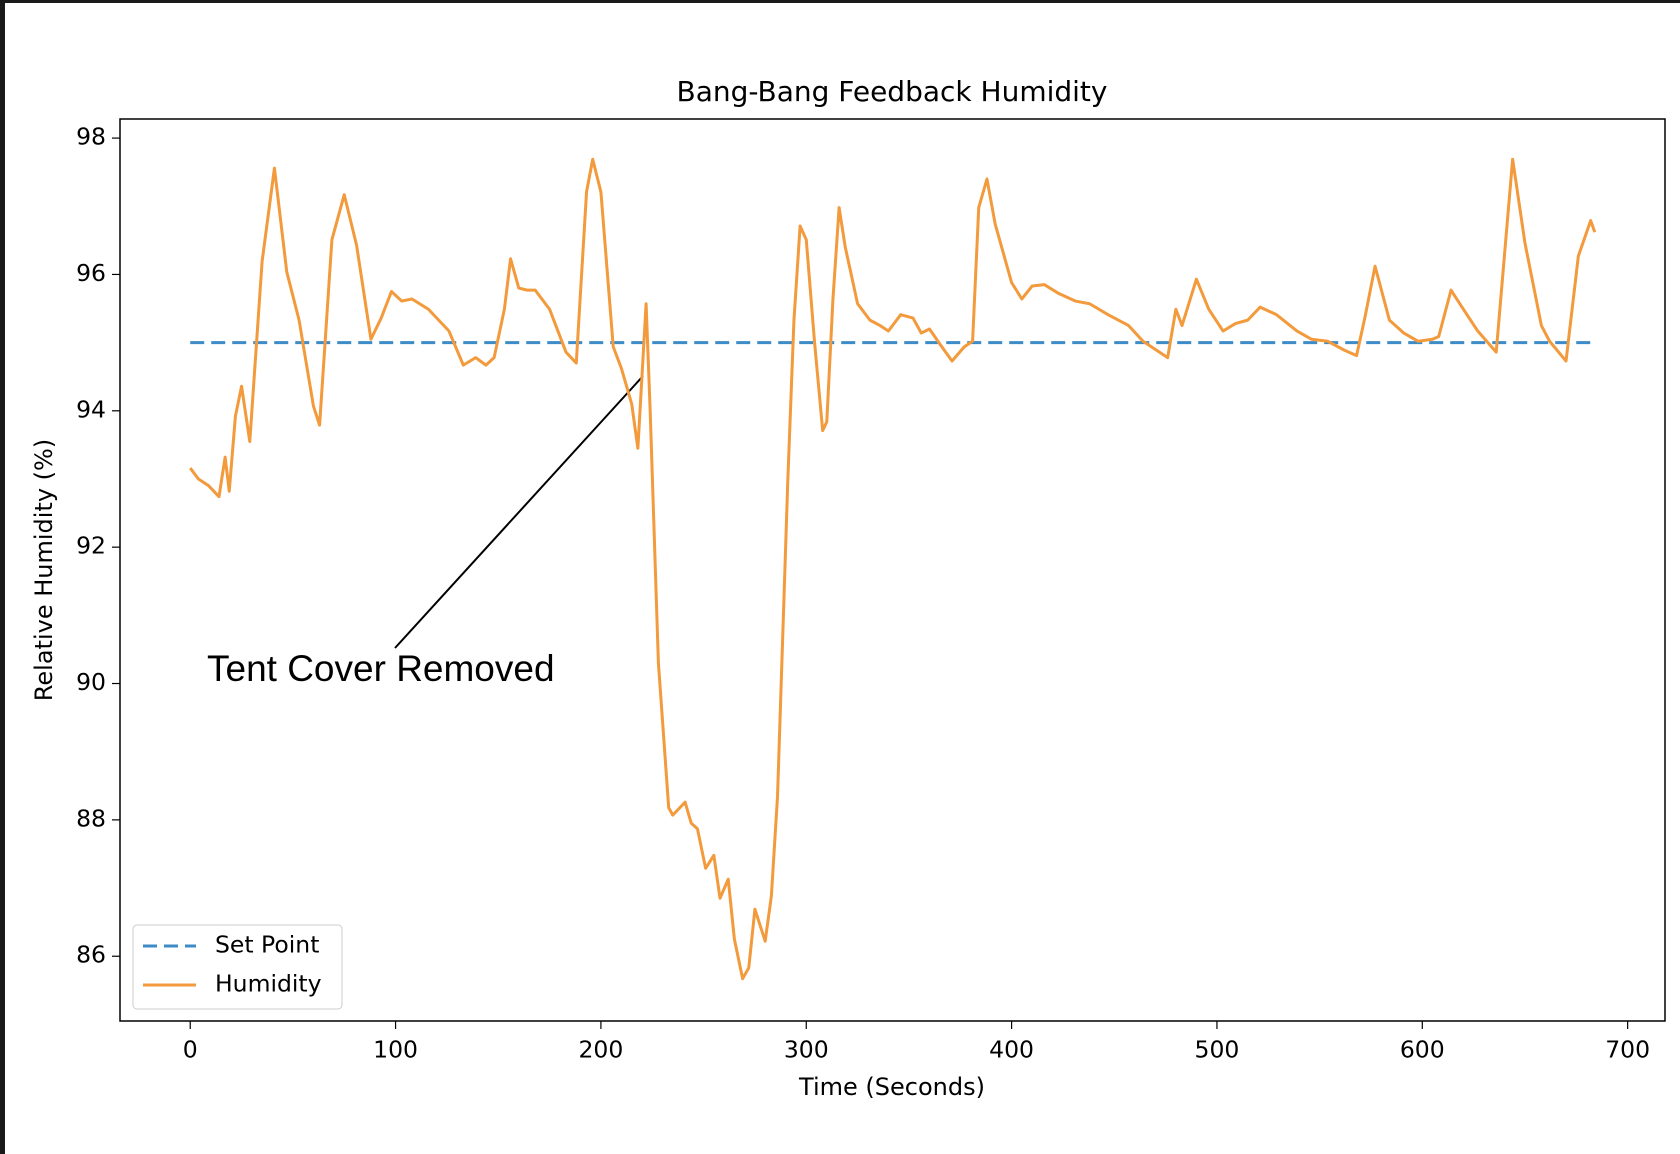  What do you see at coordinates (395, 1050) in the screenshot?
I see `x-tick-label: 100` at bounding box center [395, 1050].